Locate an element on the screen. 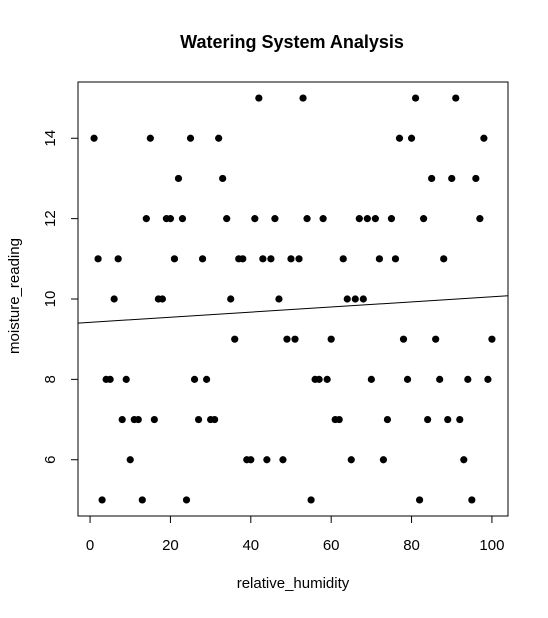  x-tick-label: 20 is located at coordinates (170, 545).